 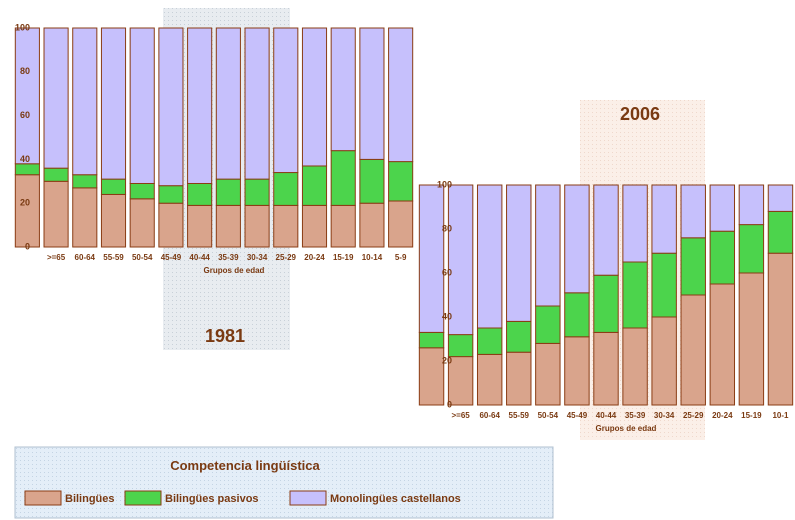 I want to click on y-tick-label: 20, so click(x=25, y=203).